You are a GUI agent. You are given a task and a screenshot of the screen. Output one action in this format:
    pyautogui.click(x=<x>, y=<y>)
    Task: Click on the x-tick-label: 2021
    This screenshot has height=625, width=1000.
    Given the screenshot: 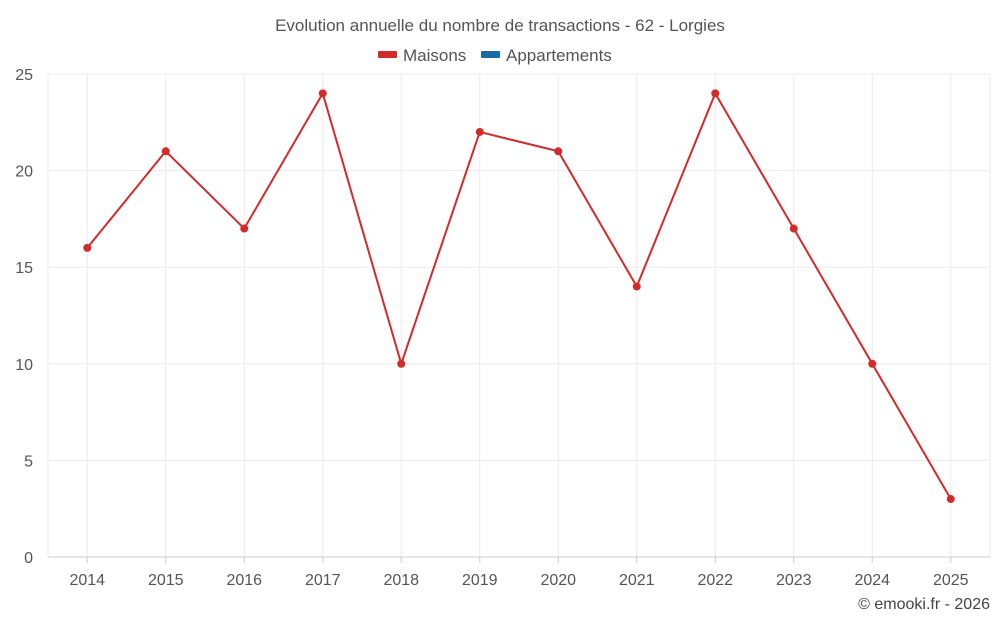 What is the action you would take?
    pyautogui.click(x=637, y=580)
    